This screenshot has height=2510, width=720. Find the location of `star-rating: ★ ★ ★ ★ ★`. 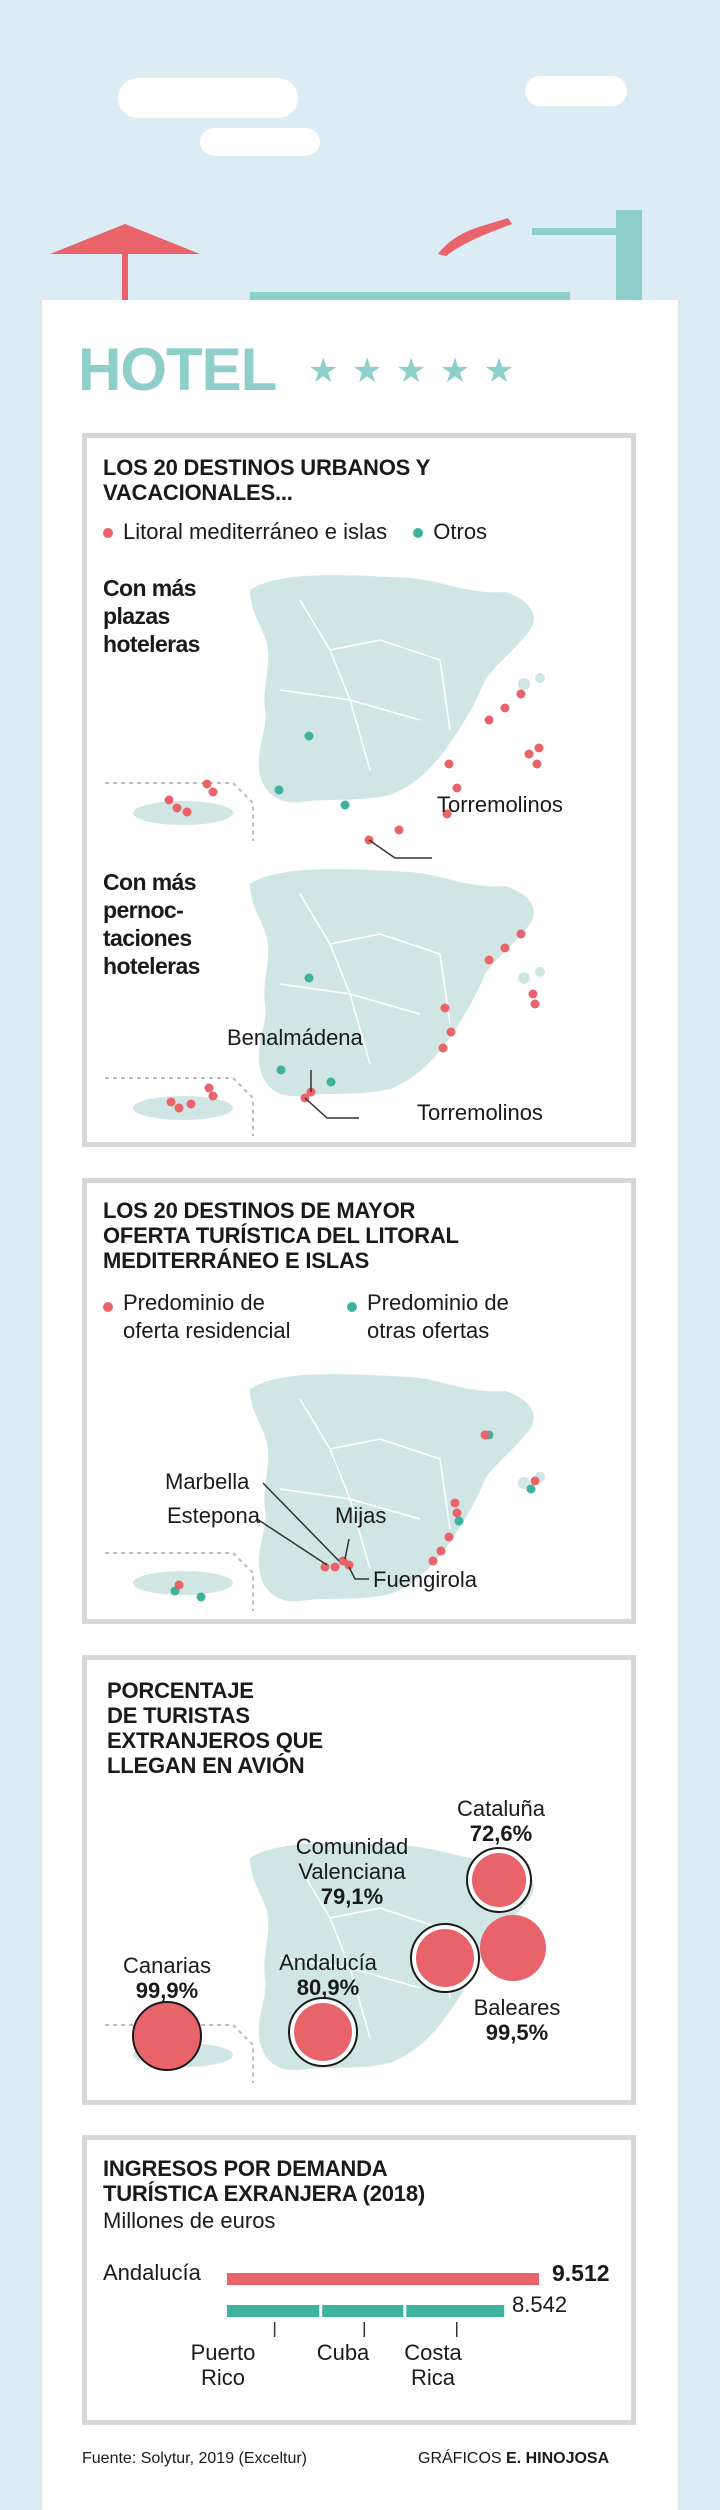

star-rating: ★ ★ ★ ★ ★ is located at coordinates (412, 371).